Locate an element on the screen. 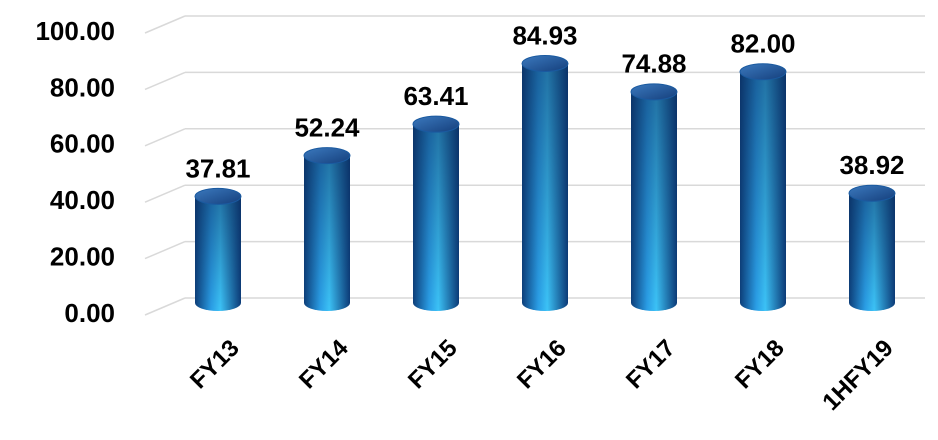  y-tick-label: 60.00 is located at coordinates (82, 144).